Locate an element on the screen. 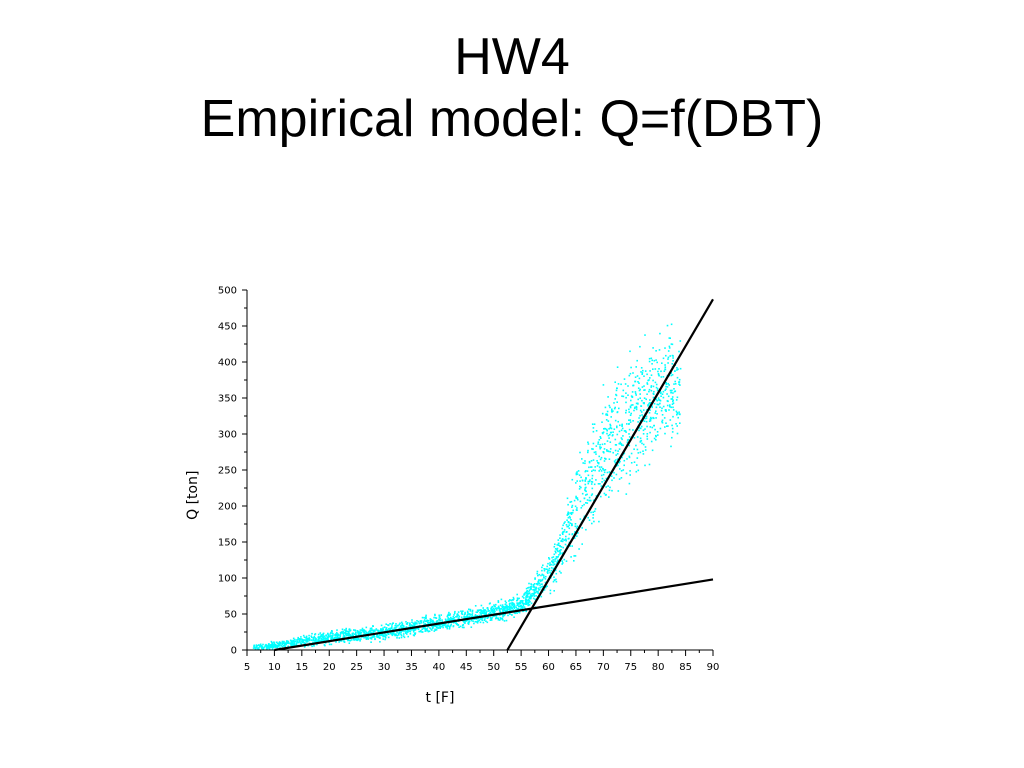 This screenshot has height=768, width=1024. x-tick-label: 70 is located at coordinates (603, 667).